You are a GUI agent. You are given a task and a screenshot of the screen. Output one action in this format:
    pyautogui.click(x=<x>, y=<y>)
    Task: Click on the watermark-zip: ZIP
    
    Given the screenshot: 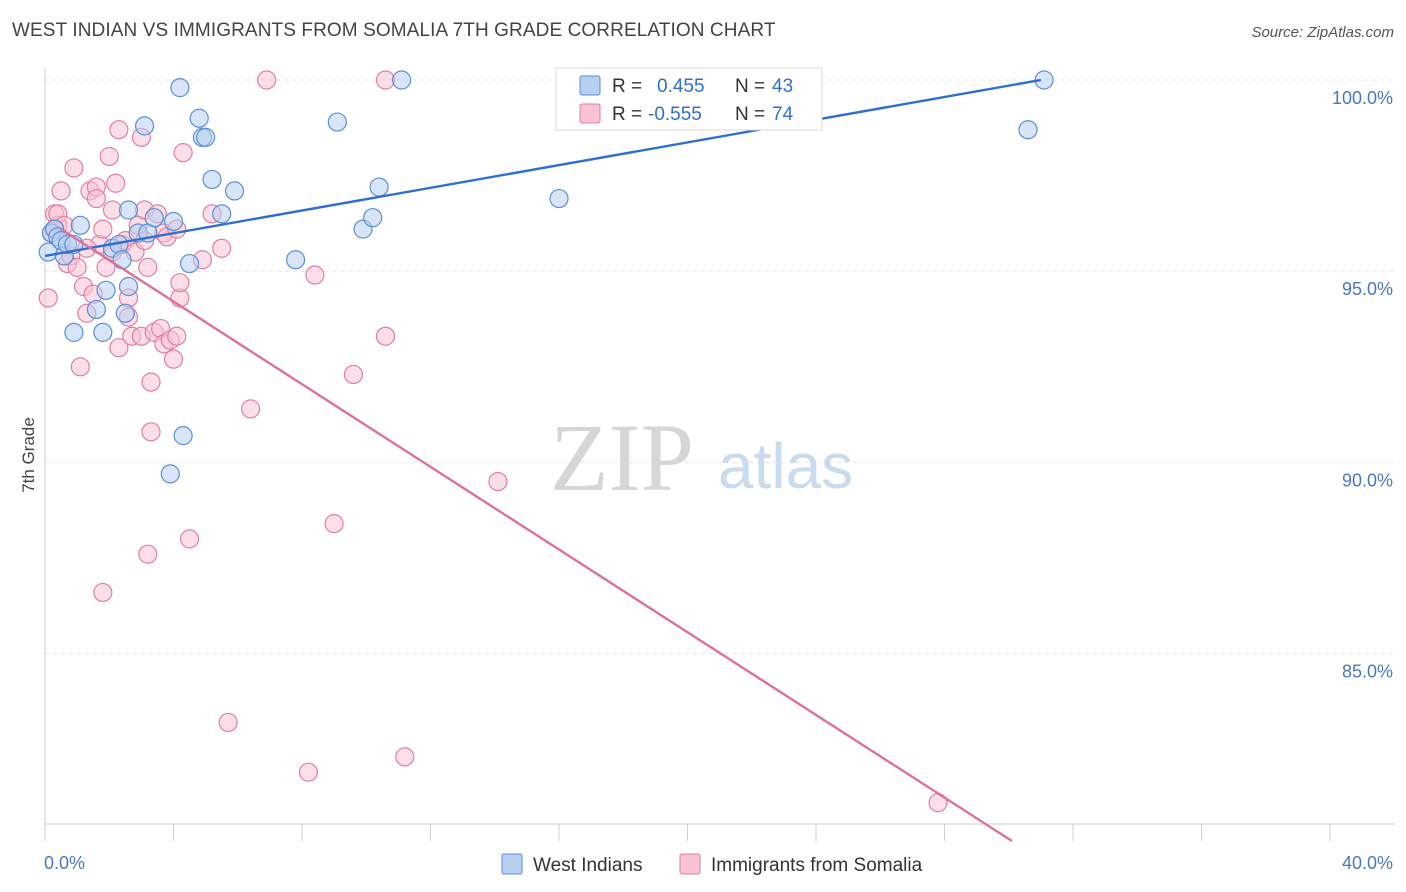 What is the action you would take?
    pyautogui.click(x=622, y=457)
    